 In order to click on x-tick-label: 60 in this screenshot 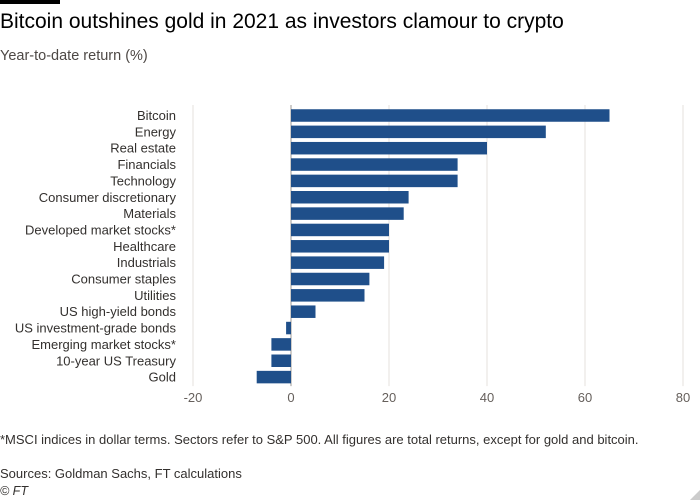, I will do `click(585, 397)`.